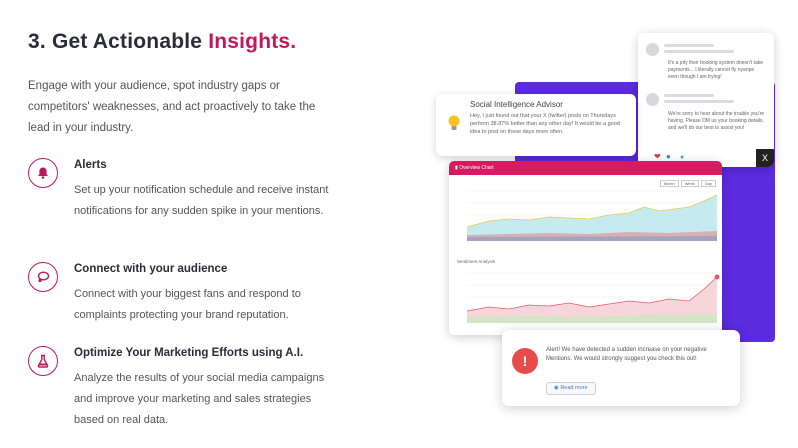 The image size is (798, 448). I want to click on read-more-button: ◉ Read more, so click(571, 388).